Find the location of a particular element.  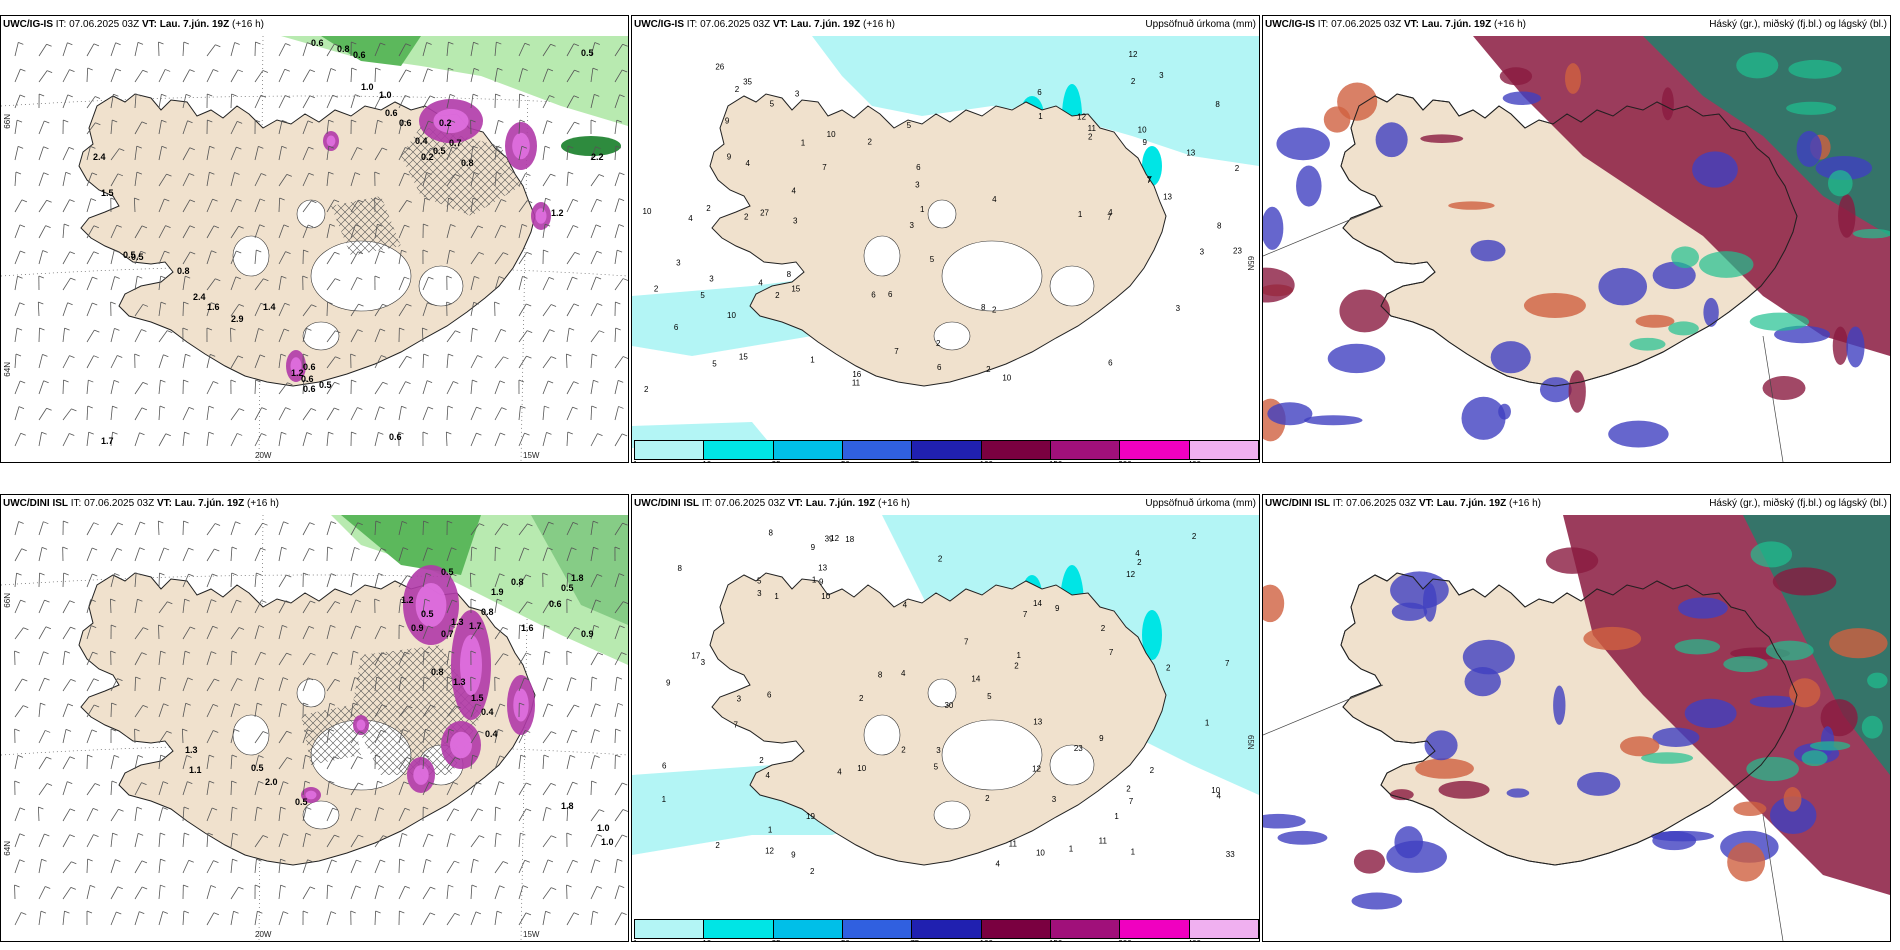

coastline is located at coordinates (1569, 719).